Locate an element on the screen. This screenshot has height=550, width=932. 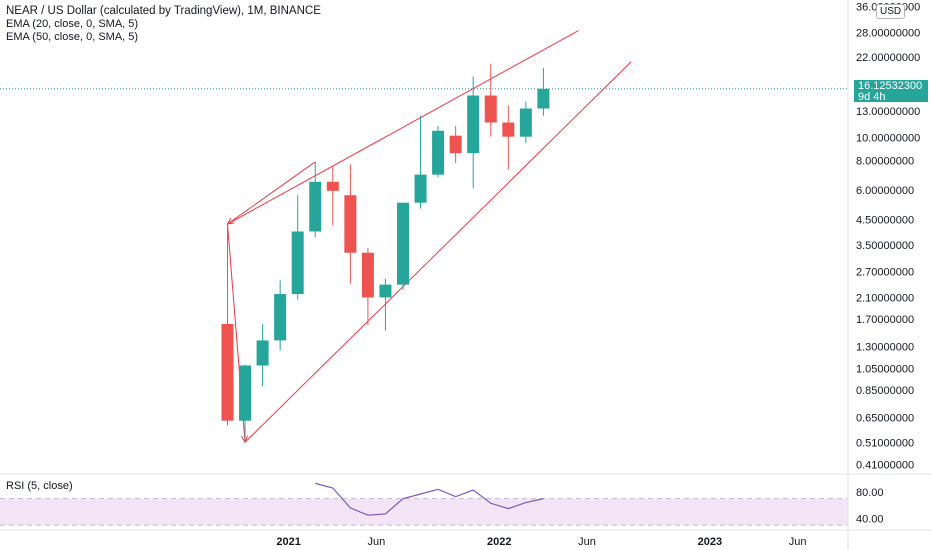
y-tick-label: 0.41000000 is located at coordinates (885, 466).